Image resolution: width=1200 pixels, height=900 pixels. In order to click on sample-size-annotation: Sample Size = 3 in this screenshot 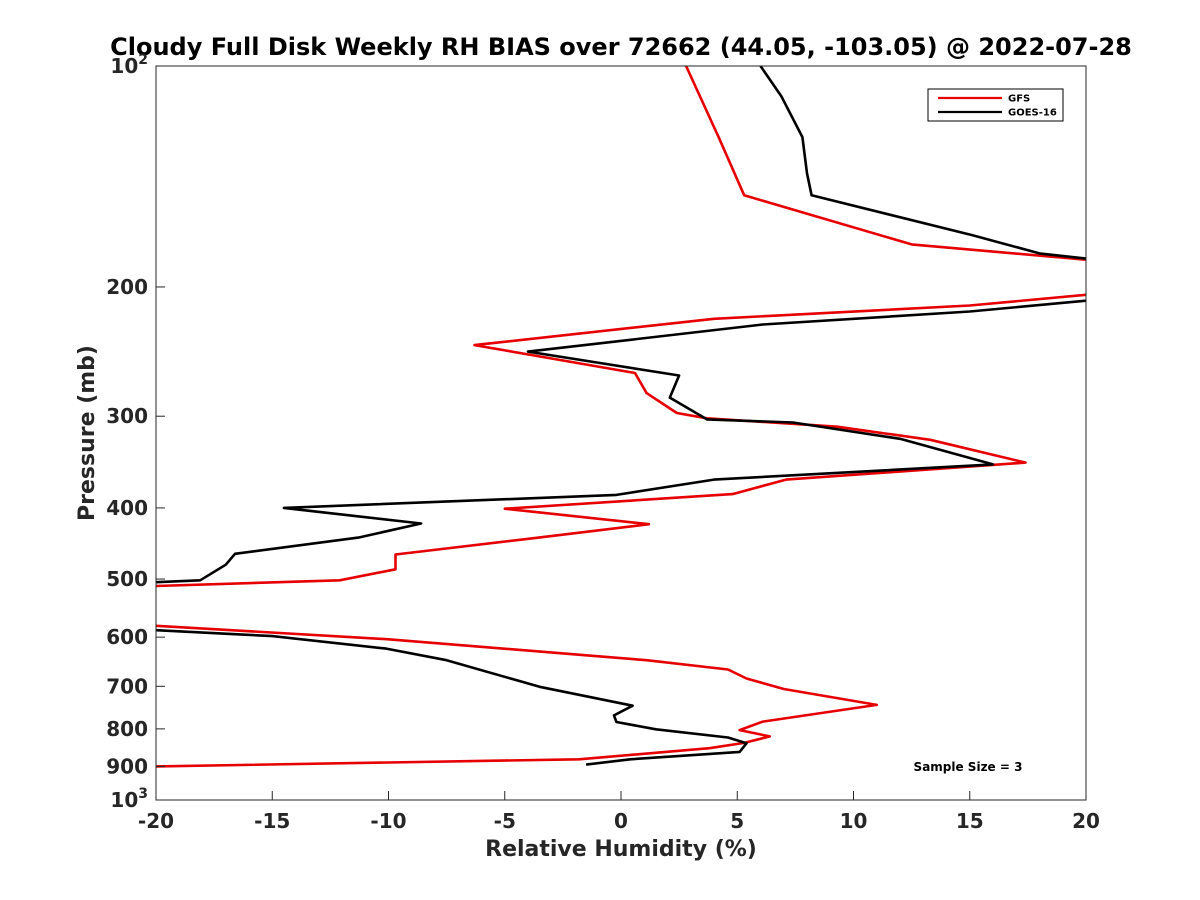, I will do `click(968, 767)`.